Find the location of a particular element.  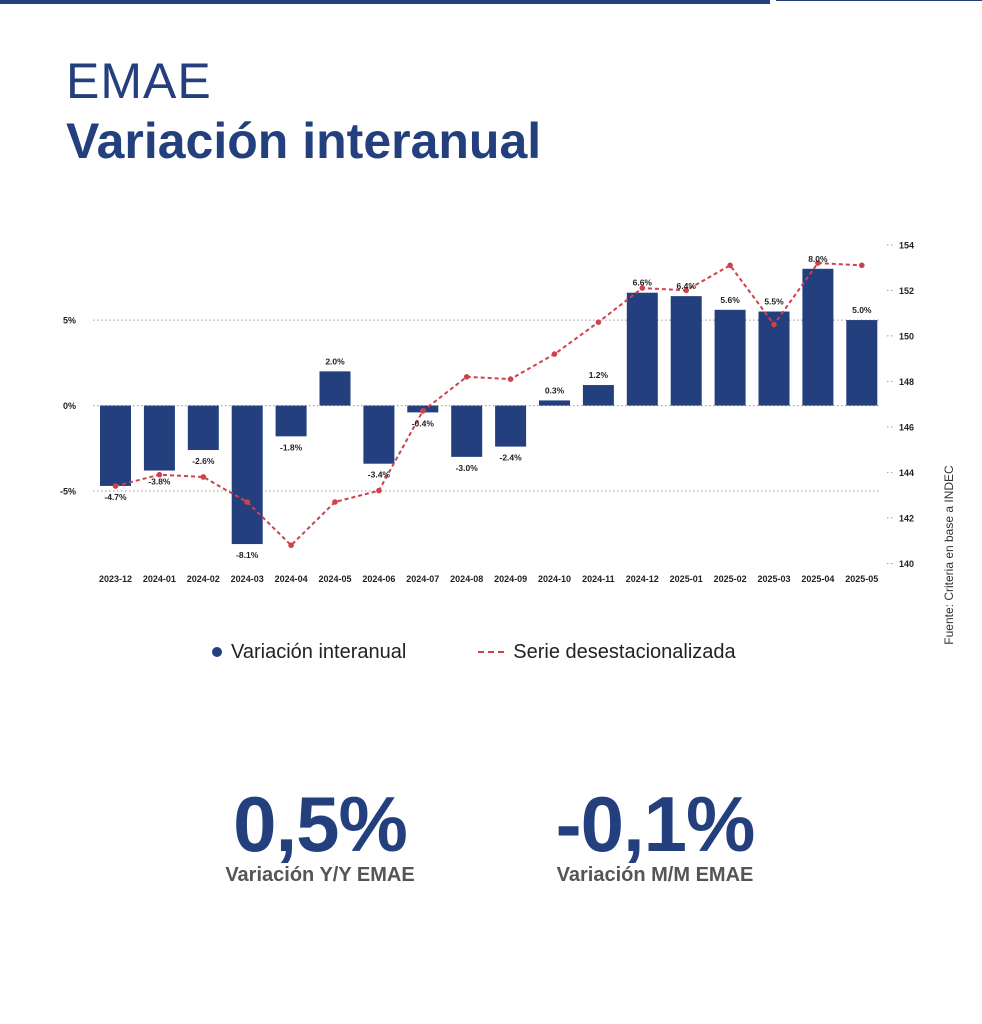

bar-data-label: 0.3% is located at coordinates (555, 390).